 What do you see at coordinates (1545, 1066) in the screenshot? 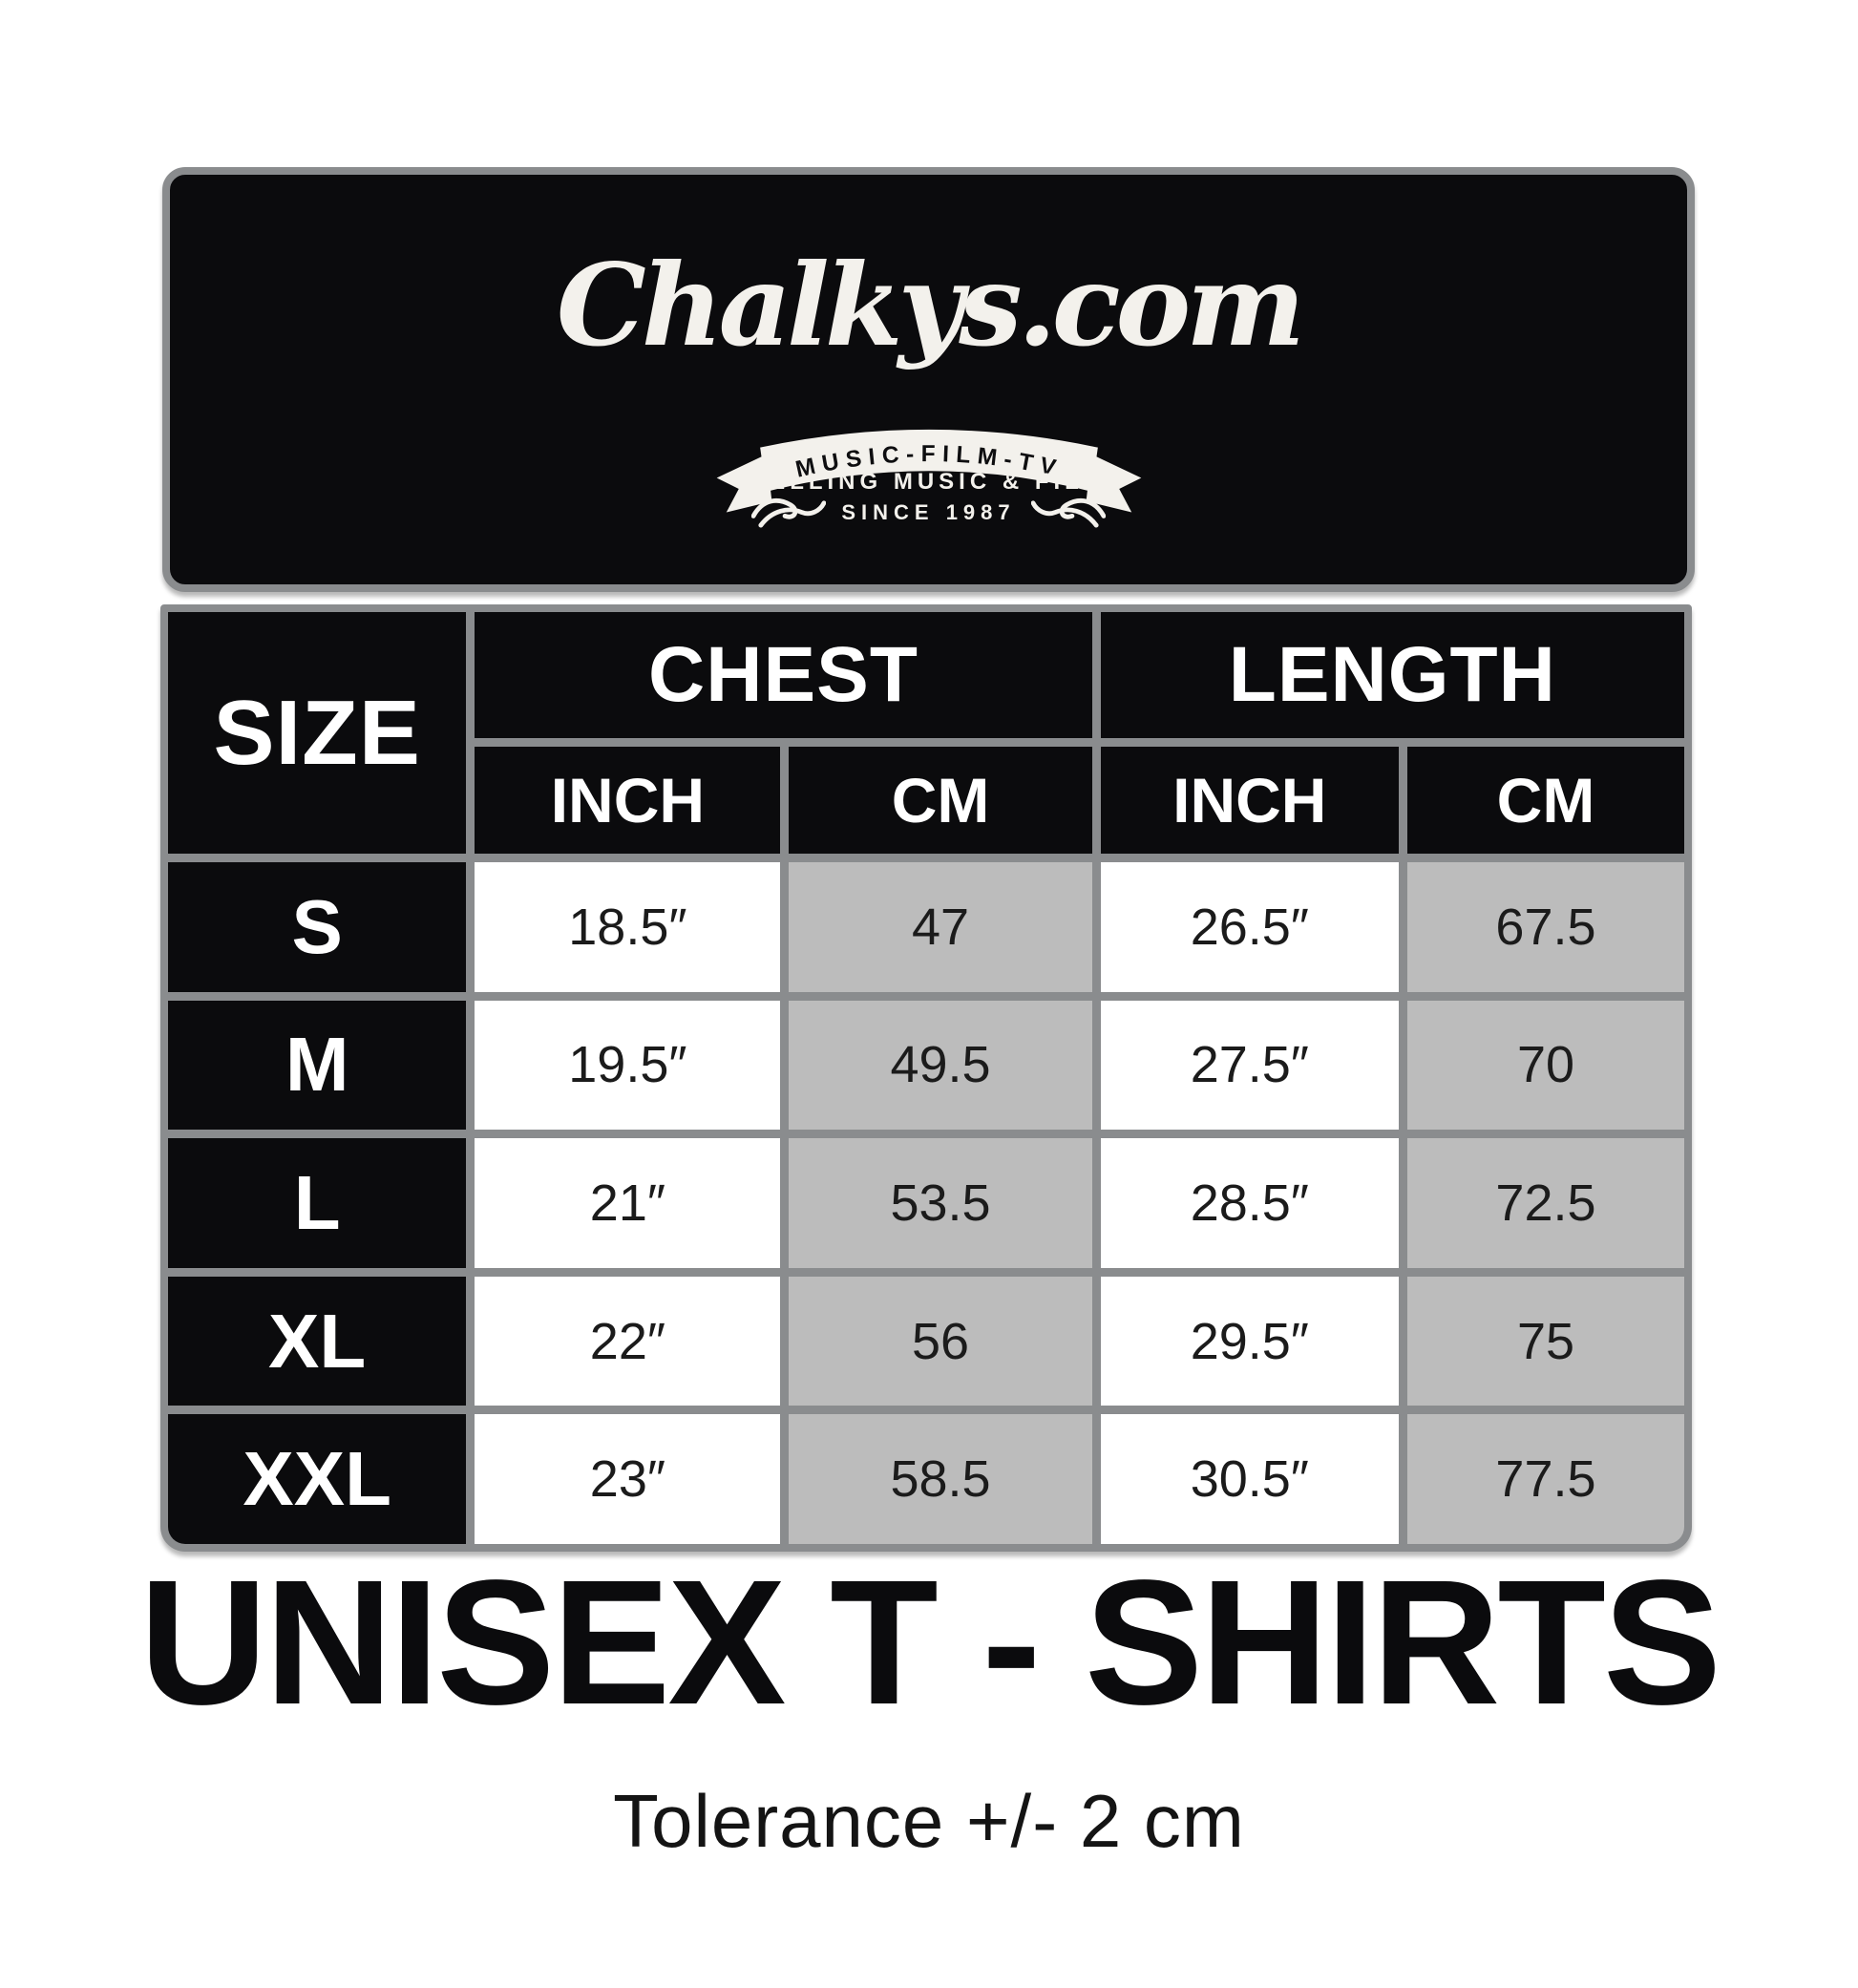
I see `row-m-length-cm: 70` at bounding box center [1545, 1066].